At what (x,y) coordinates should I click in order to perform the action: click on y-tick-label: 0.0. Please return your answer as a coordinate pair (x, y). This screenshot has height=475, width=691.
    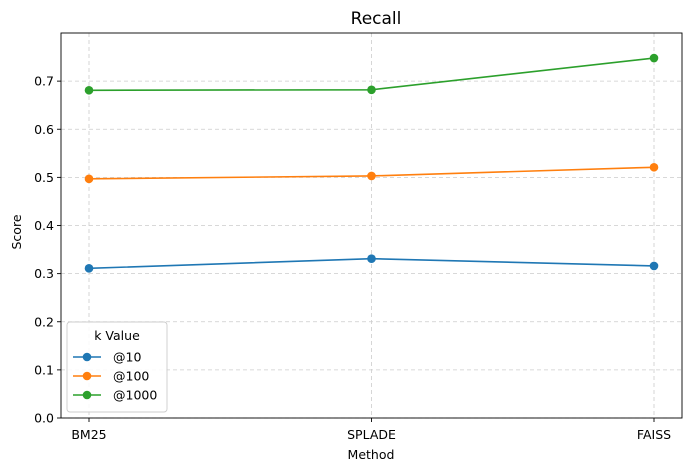
    Looking at the image, I should click on (44, 418).